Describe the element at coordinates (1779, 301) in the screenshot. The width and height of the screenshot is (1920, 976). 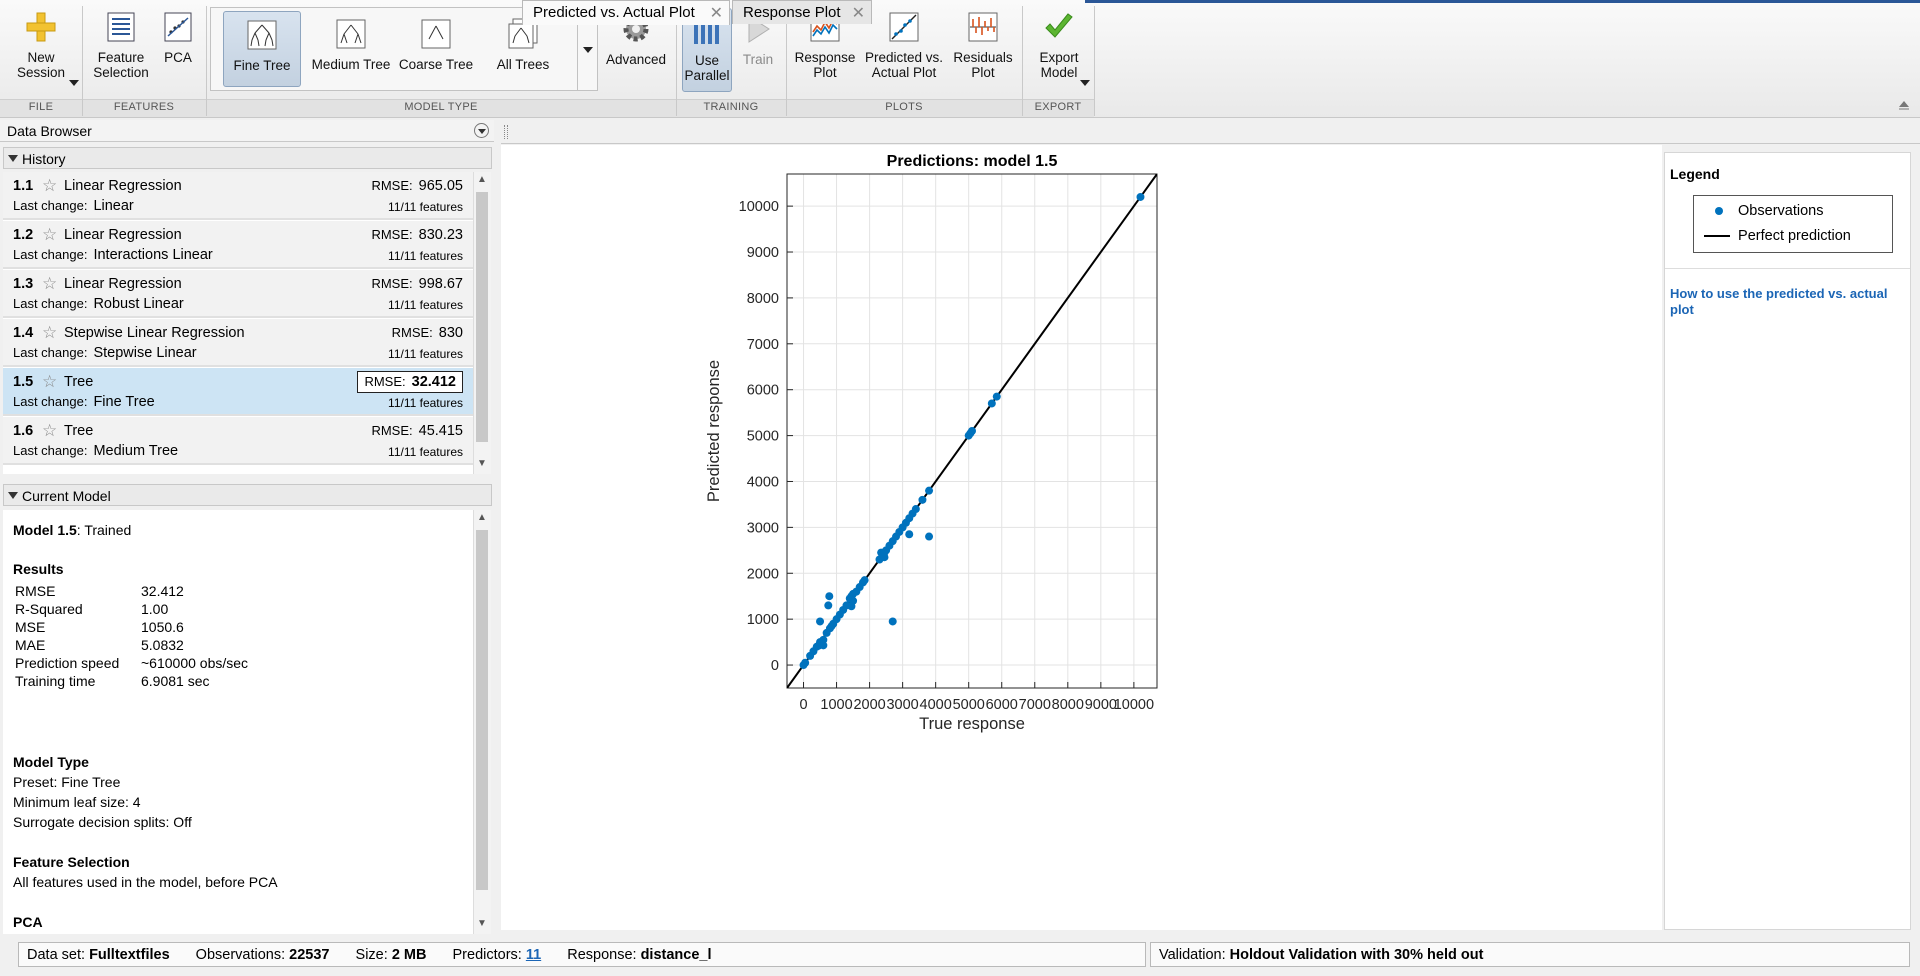
I see `help-link: How to use the predicted vs. actual plot` at that location.